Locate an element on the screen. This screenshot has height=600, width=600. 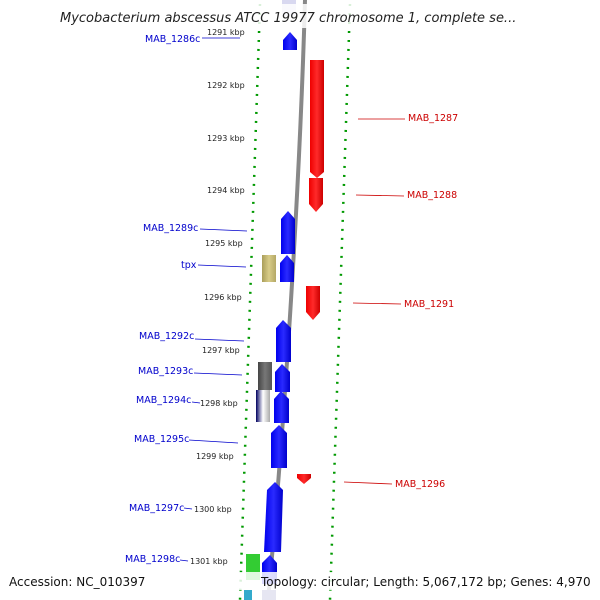
gene-label-left: tpx is located at coordinates (189, 265).